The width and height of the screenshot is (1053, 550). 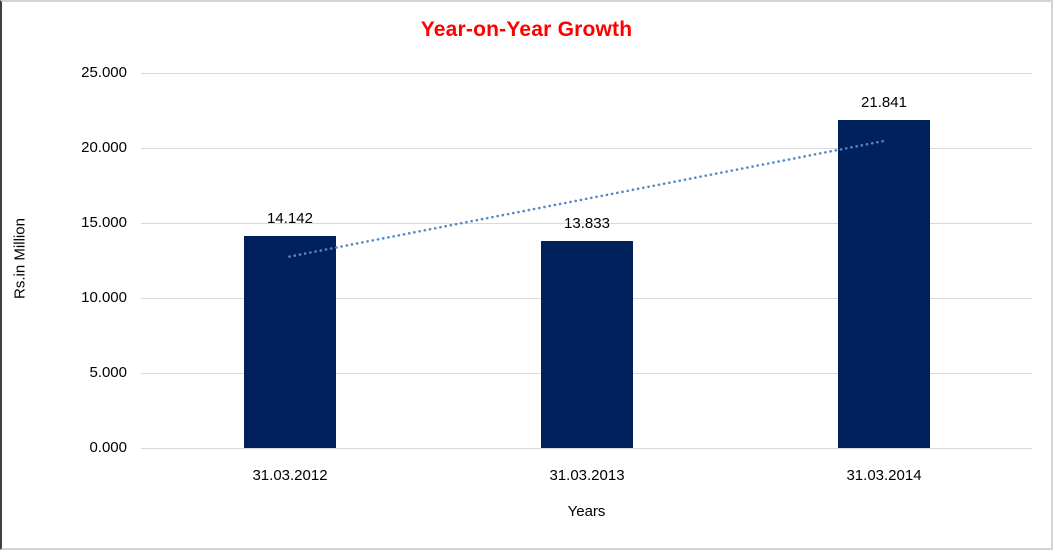 I want to click on bar-value-label: 14.142, so click(x=290, y=218).